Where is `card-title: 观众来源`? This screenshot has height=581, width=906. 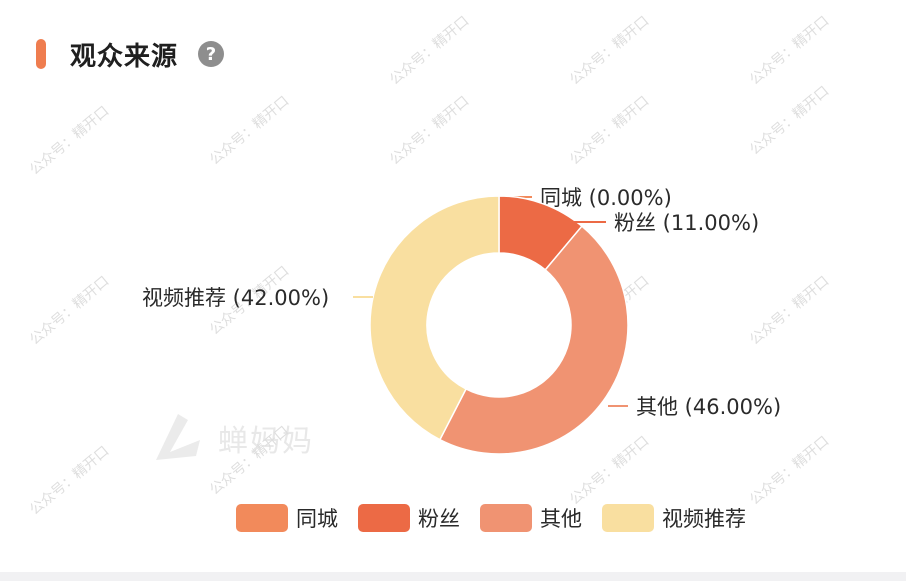
card-title: 观众来源 is located at coordinates (124, 56).